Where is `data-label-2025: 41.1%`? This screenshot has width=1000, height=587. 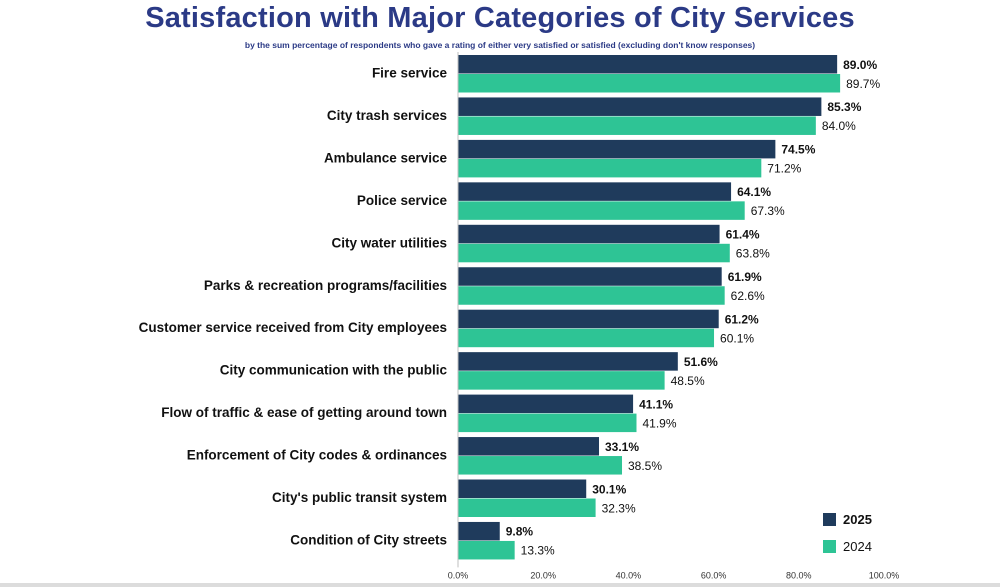 data-label-2025: 41.1% is located at coordinates (656, 404).